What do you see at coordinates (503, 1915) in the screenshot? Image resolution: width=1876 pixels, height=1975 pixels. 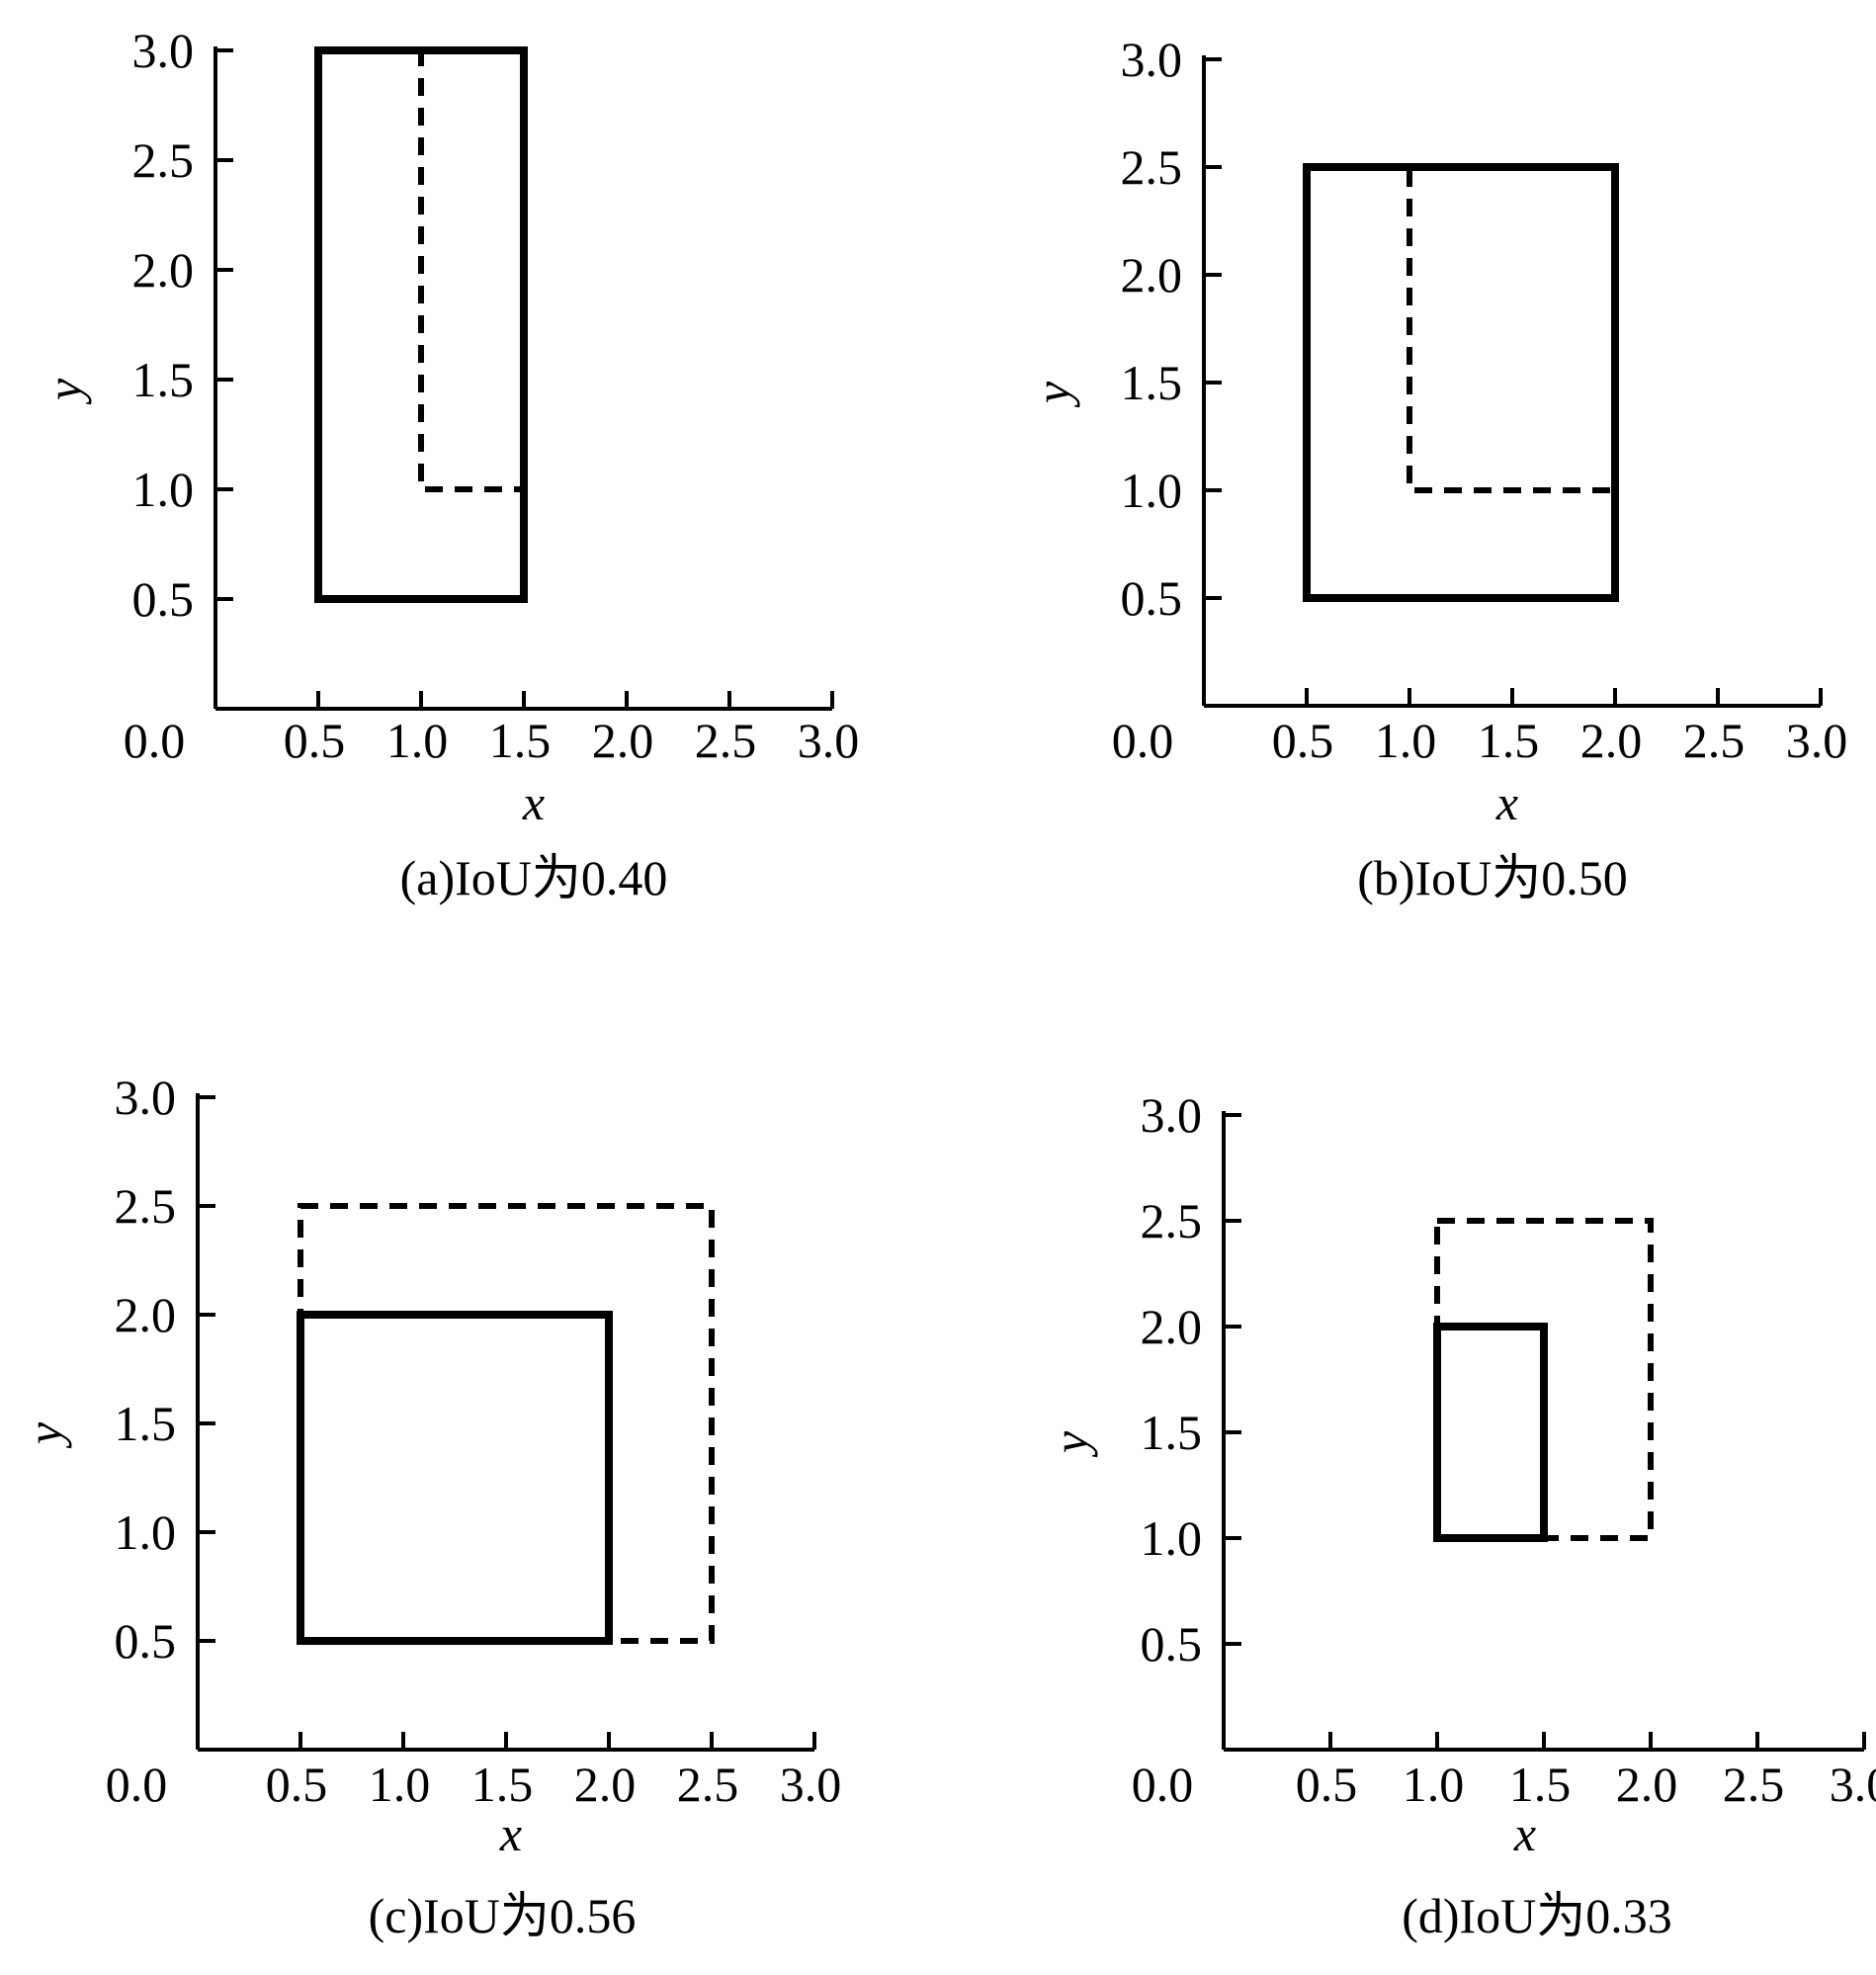 I see `panel-caption: (c)IoU为0.56` at bounding box center [503, 1915].